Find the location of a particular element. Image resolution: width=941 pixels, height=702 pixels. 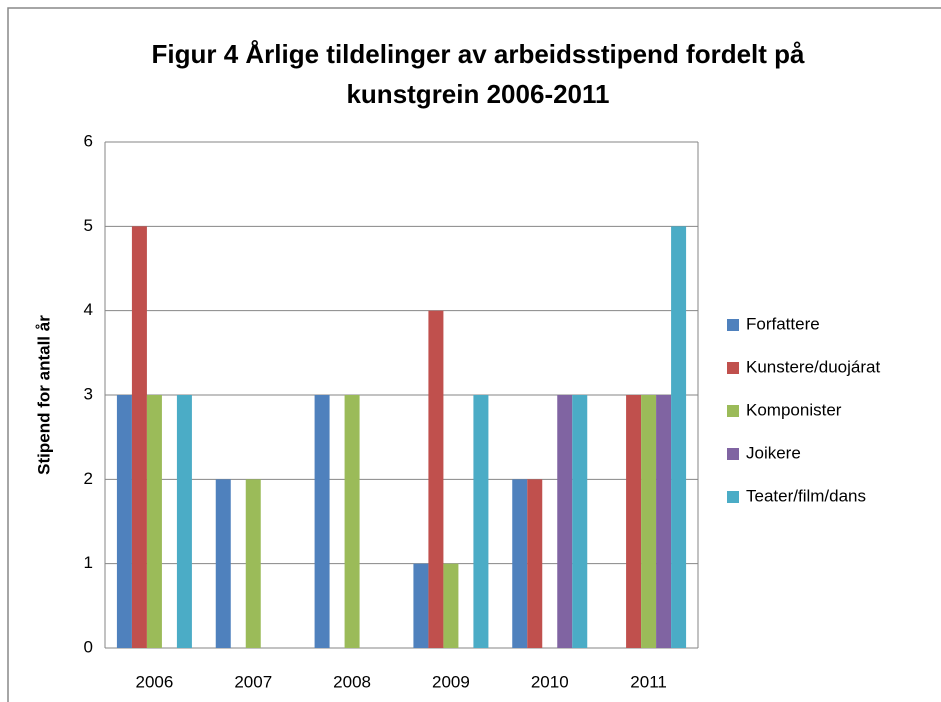

legend-label: Kunstere/duojárat is located at coordinates (813, 366).